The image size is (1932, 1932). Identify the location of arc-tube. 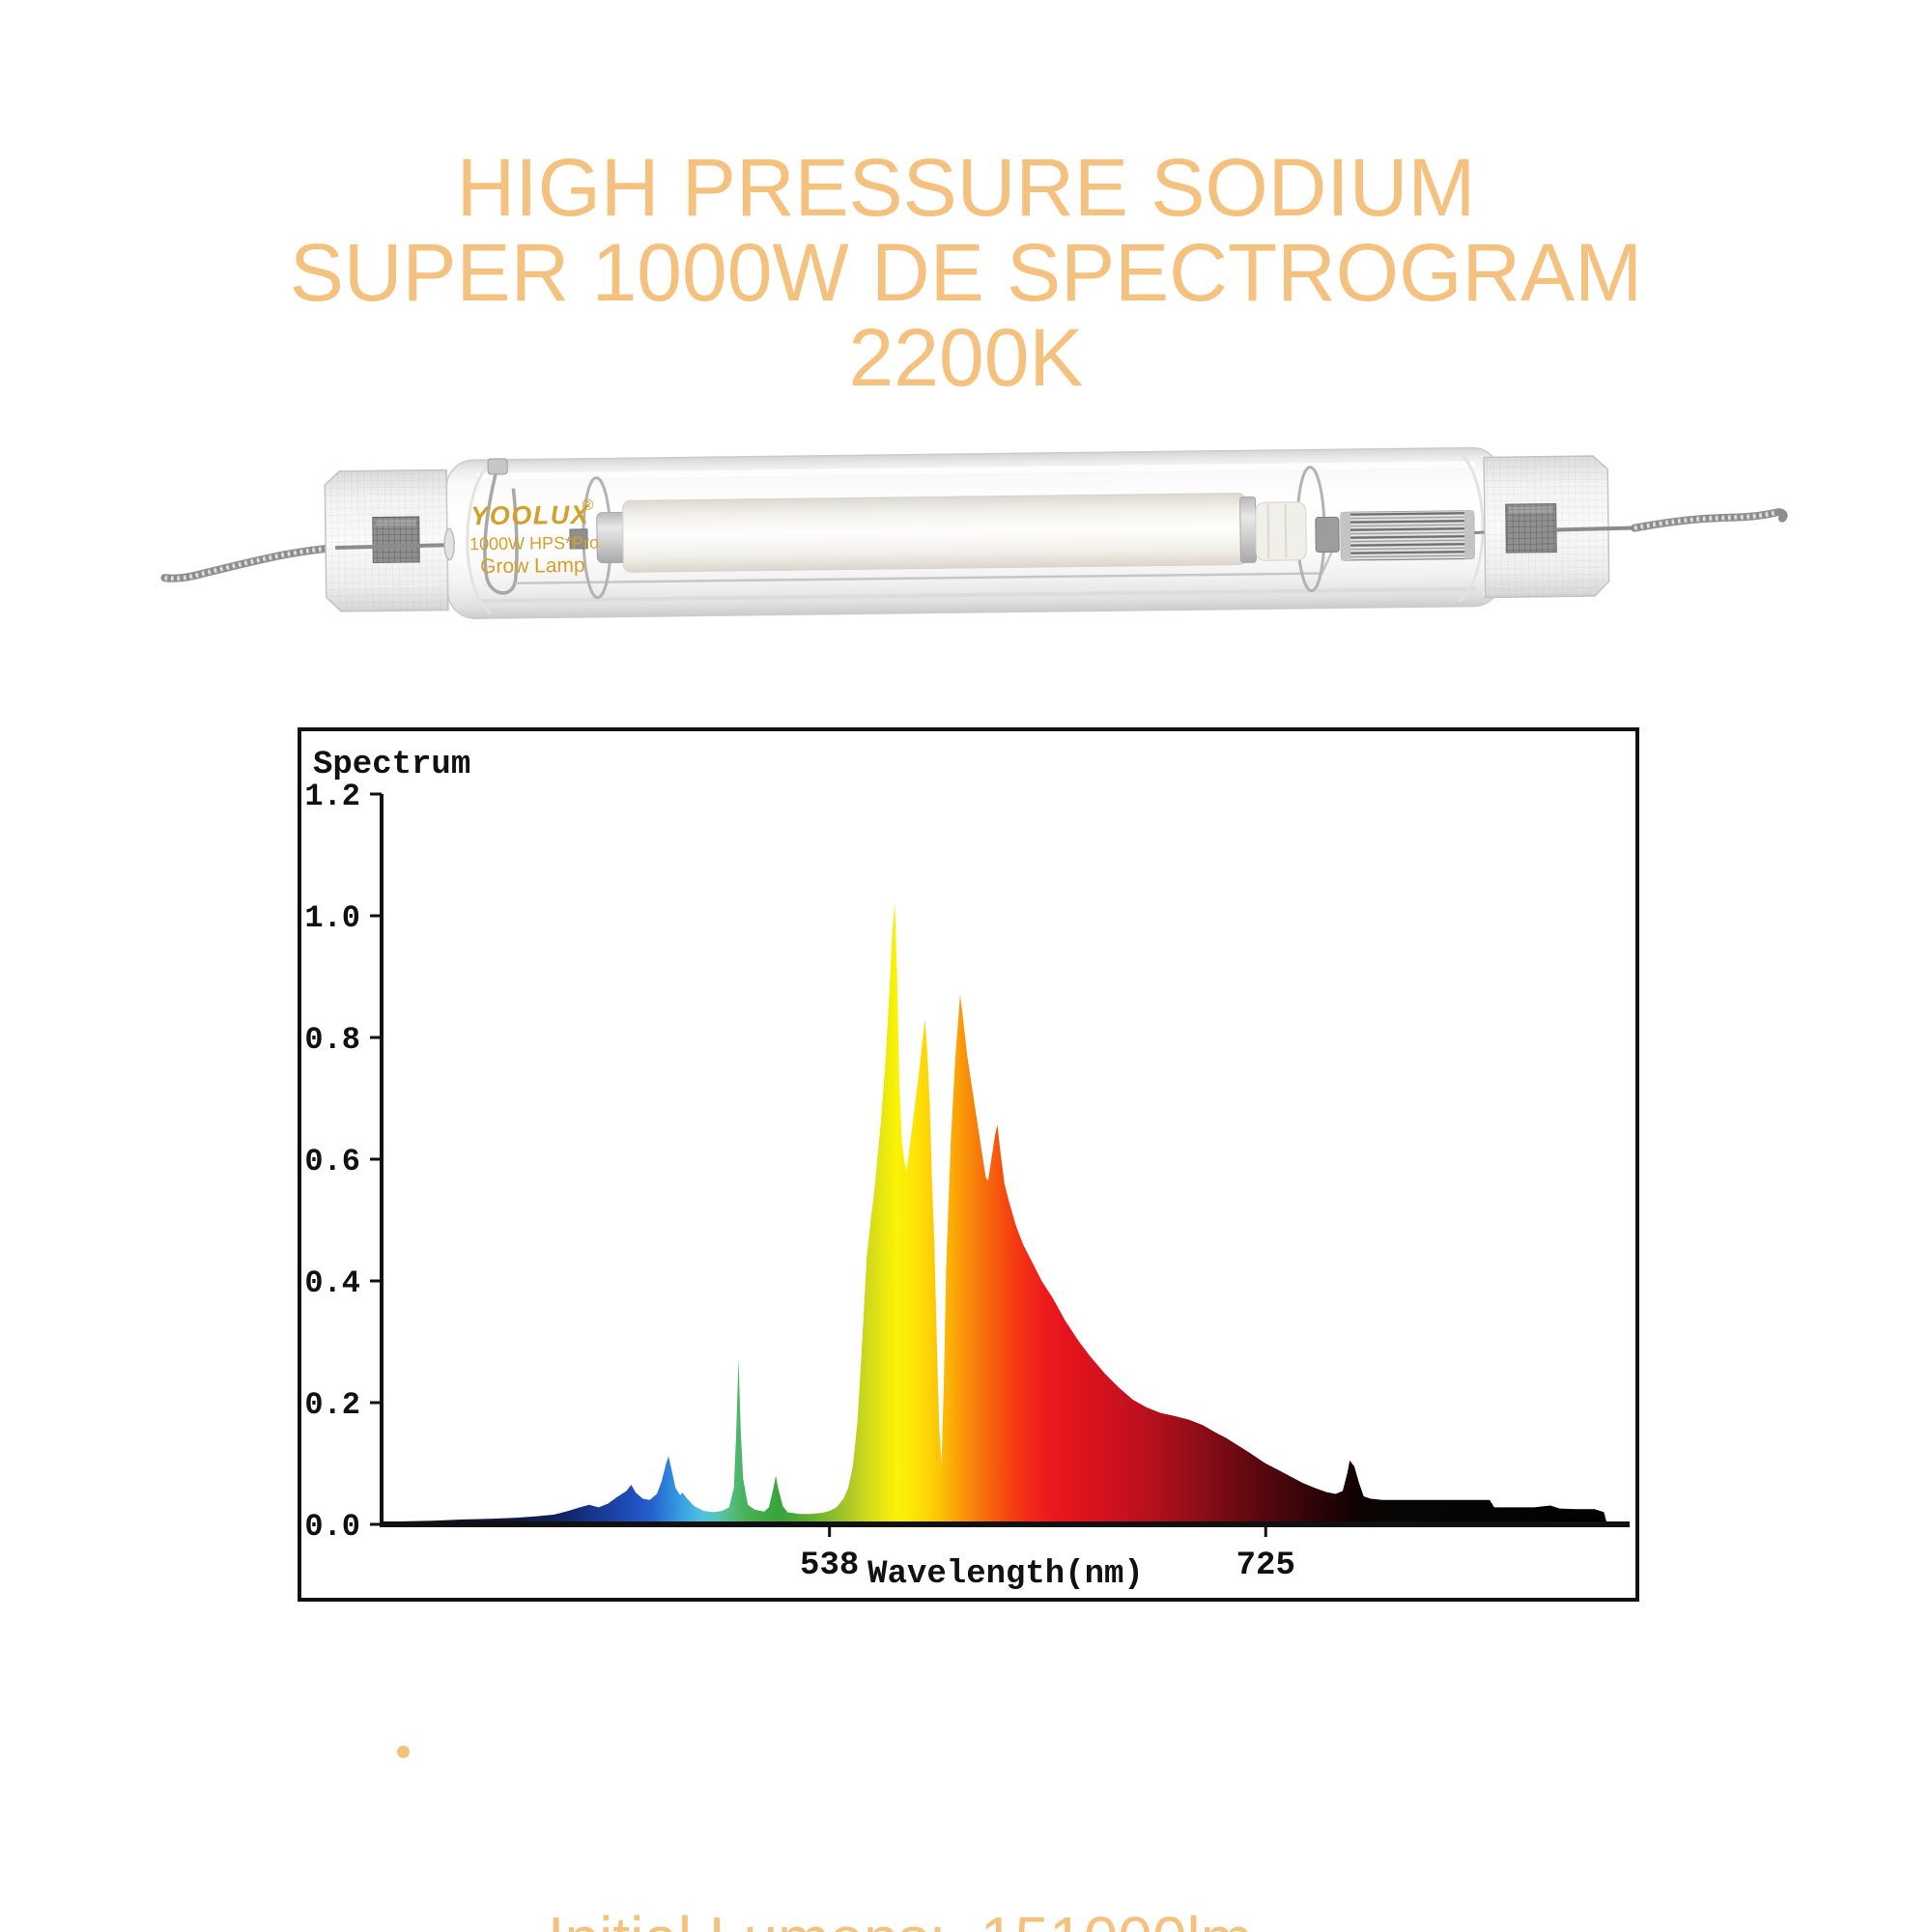
(938, 533).